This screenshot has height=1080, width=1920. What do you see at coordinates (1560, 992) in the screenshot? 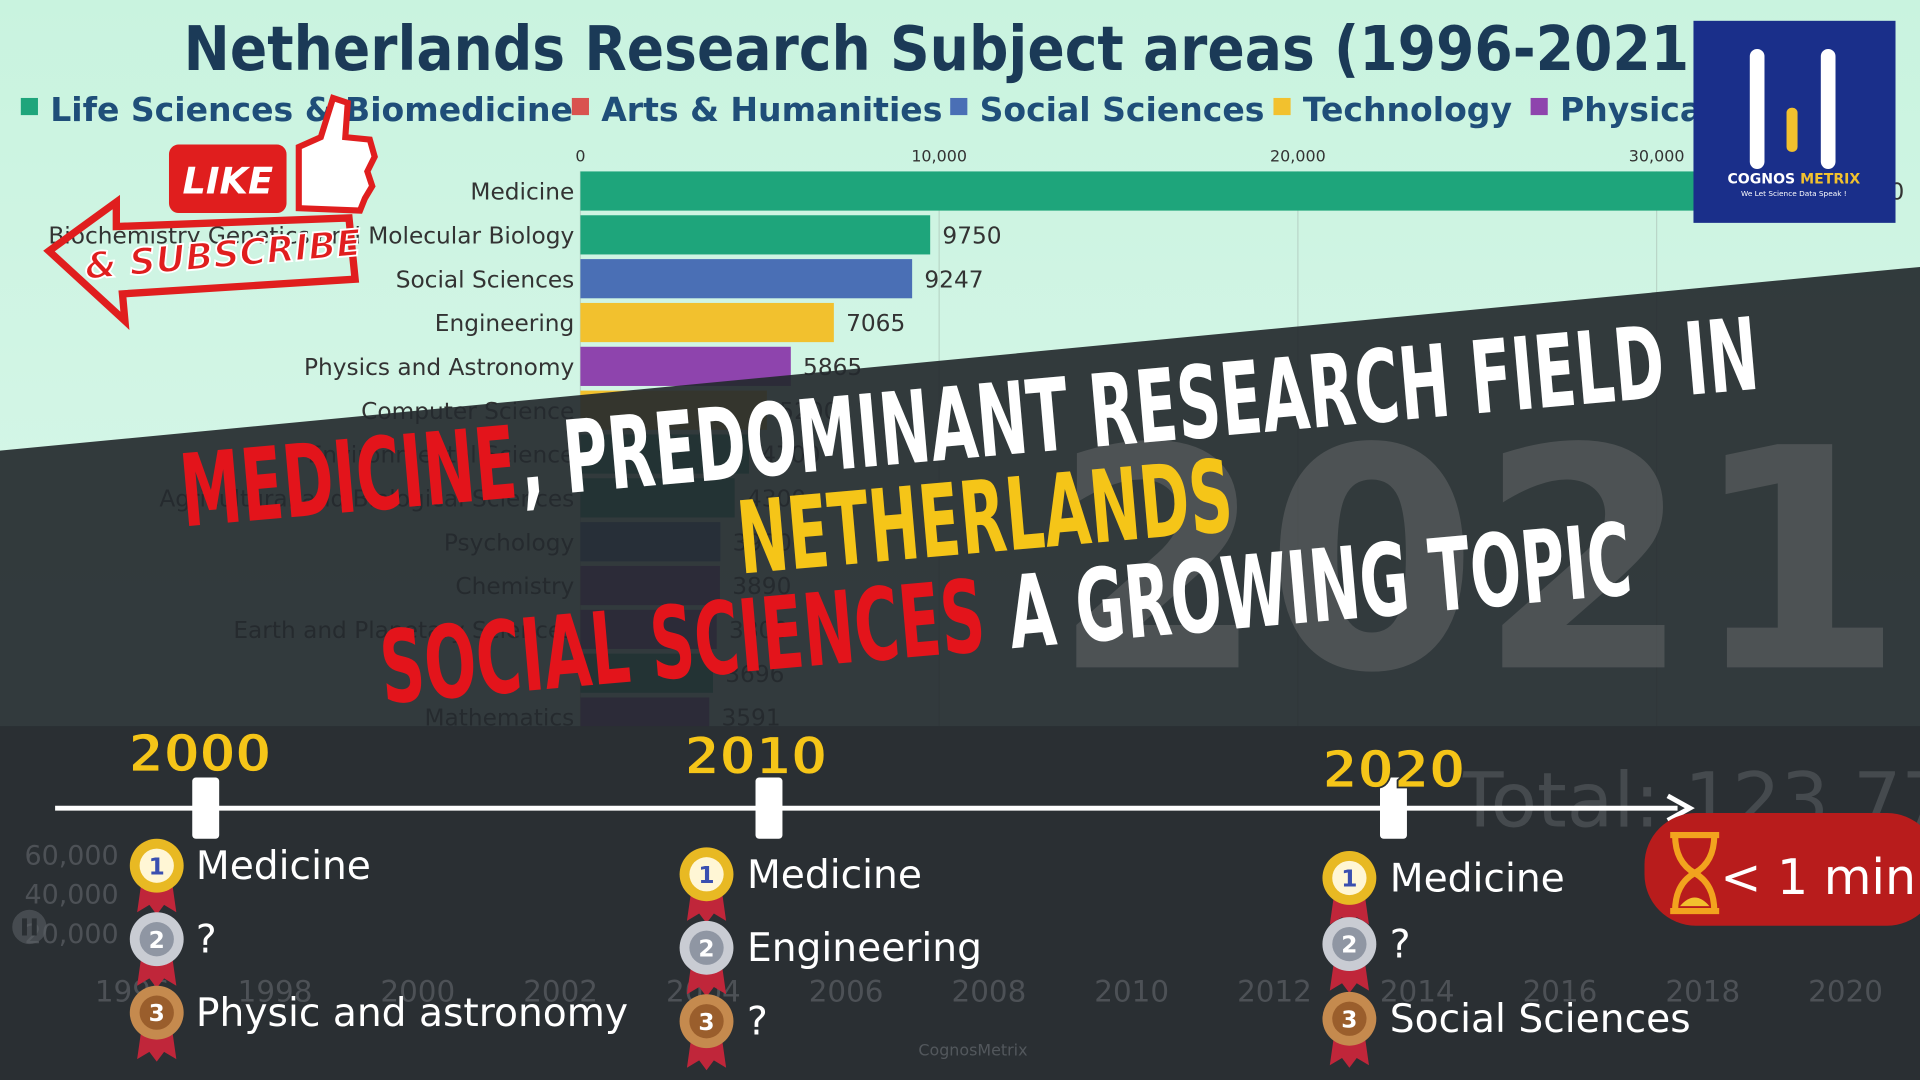
I see `bg-x-label: 2016` at bounding box center [1560, 992].